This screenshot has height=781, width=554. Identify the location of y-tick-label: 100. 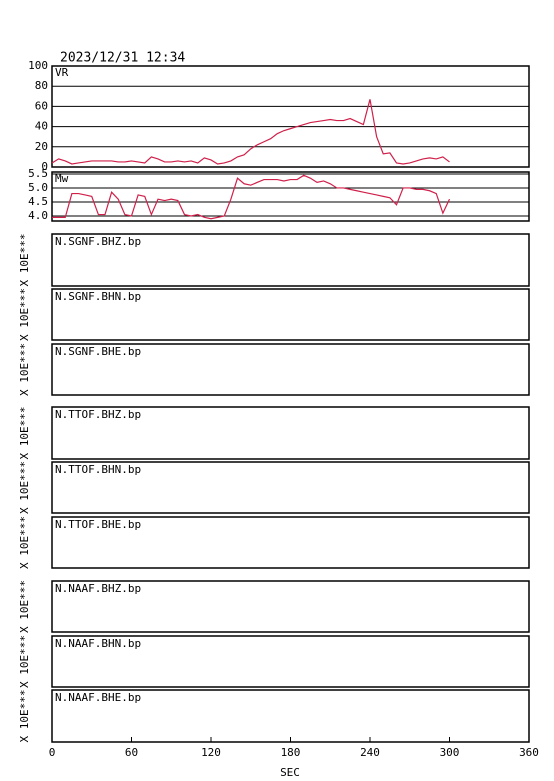
(38, 65).